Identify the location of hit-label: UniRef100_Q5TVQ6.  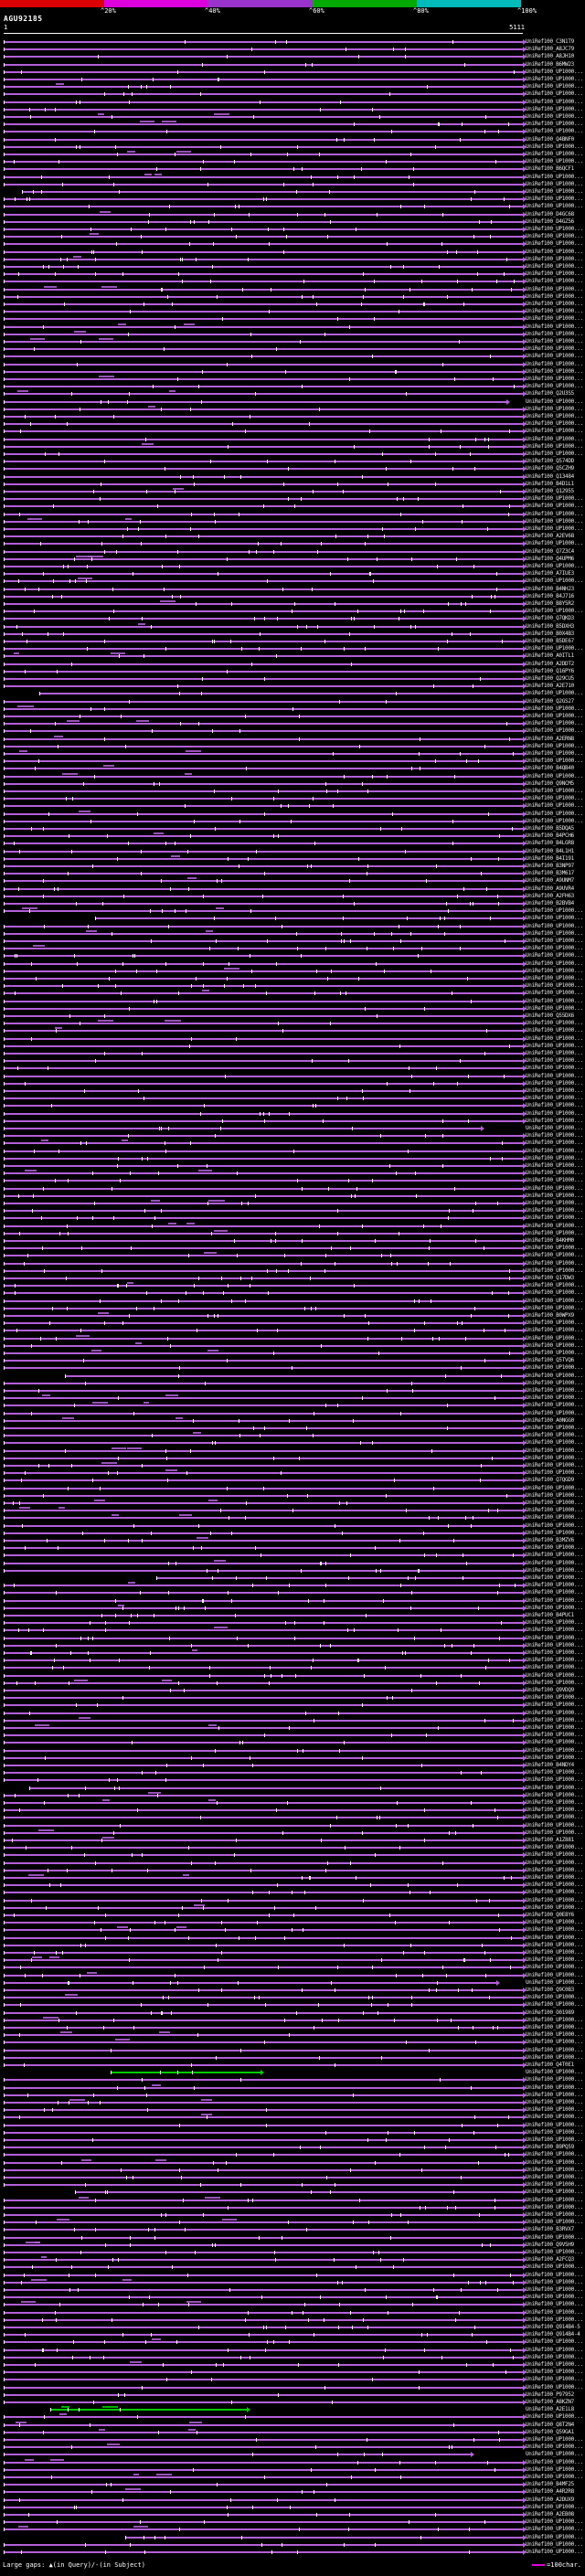
(550, 1360).